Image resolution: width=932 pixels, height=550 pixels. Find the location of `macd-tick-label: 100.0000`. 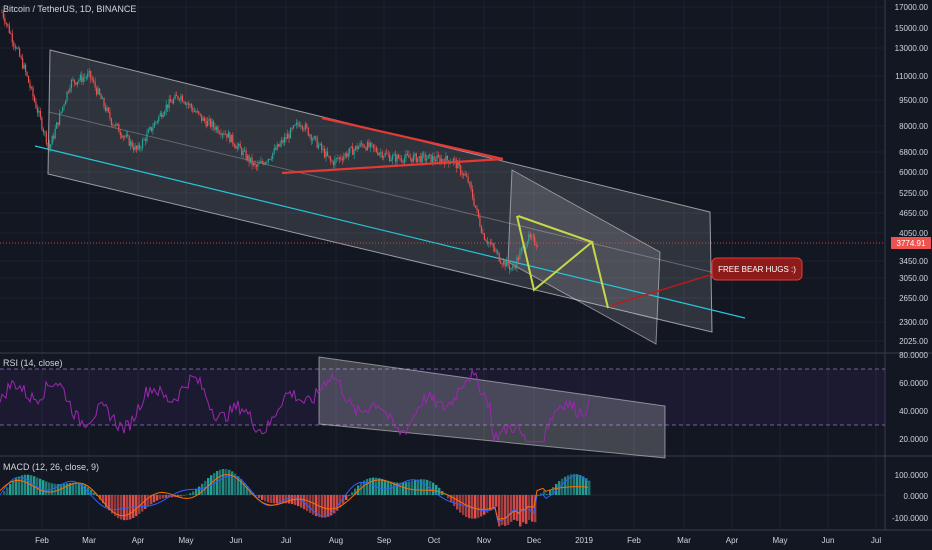

macd-tick-label: 100.0000 is located at coordinates (912, 475).